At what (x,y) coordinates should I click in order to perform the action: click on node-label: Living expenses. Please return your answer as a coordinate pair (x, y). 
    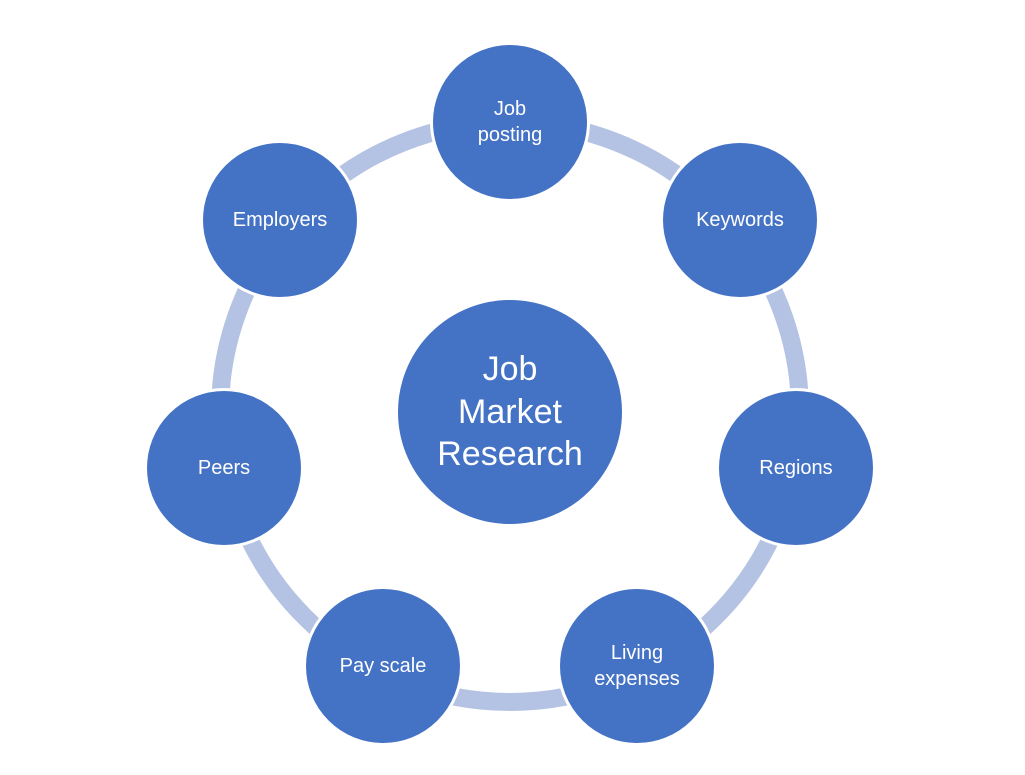
    Looking at the image, I should click on (637, 666).